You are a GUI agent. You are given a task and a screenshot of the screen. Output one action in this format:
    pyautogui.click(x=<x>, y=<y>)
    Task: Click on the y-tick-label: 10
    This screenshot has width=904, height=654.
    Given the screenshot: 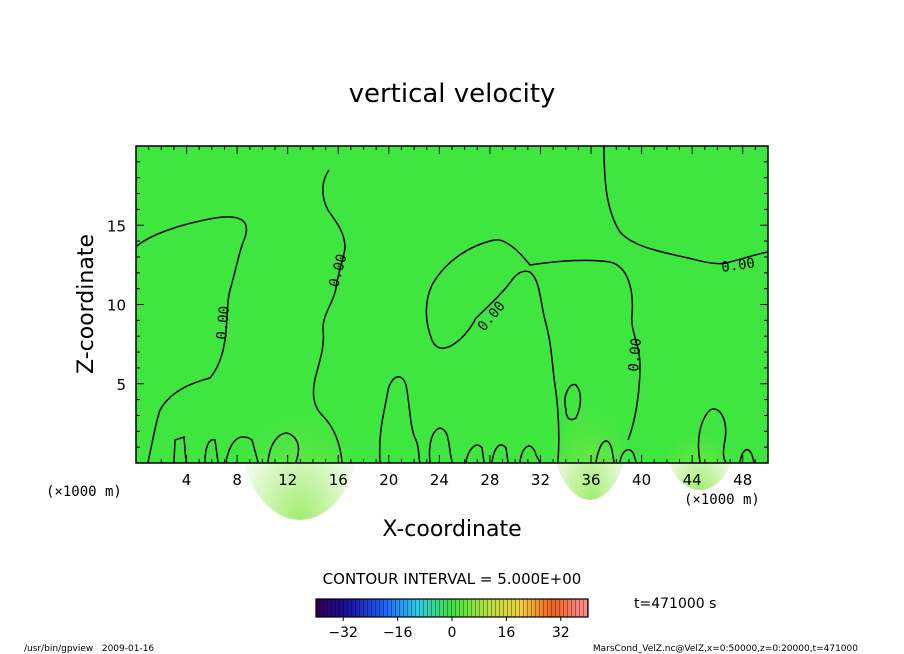 What is the action you would take?
    pyautogui.click(x=116, y=306)
    